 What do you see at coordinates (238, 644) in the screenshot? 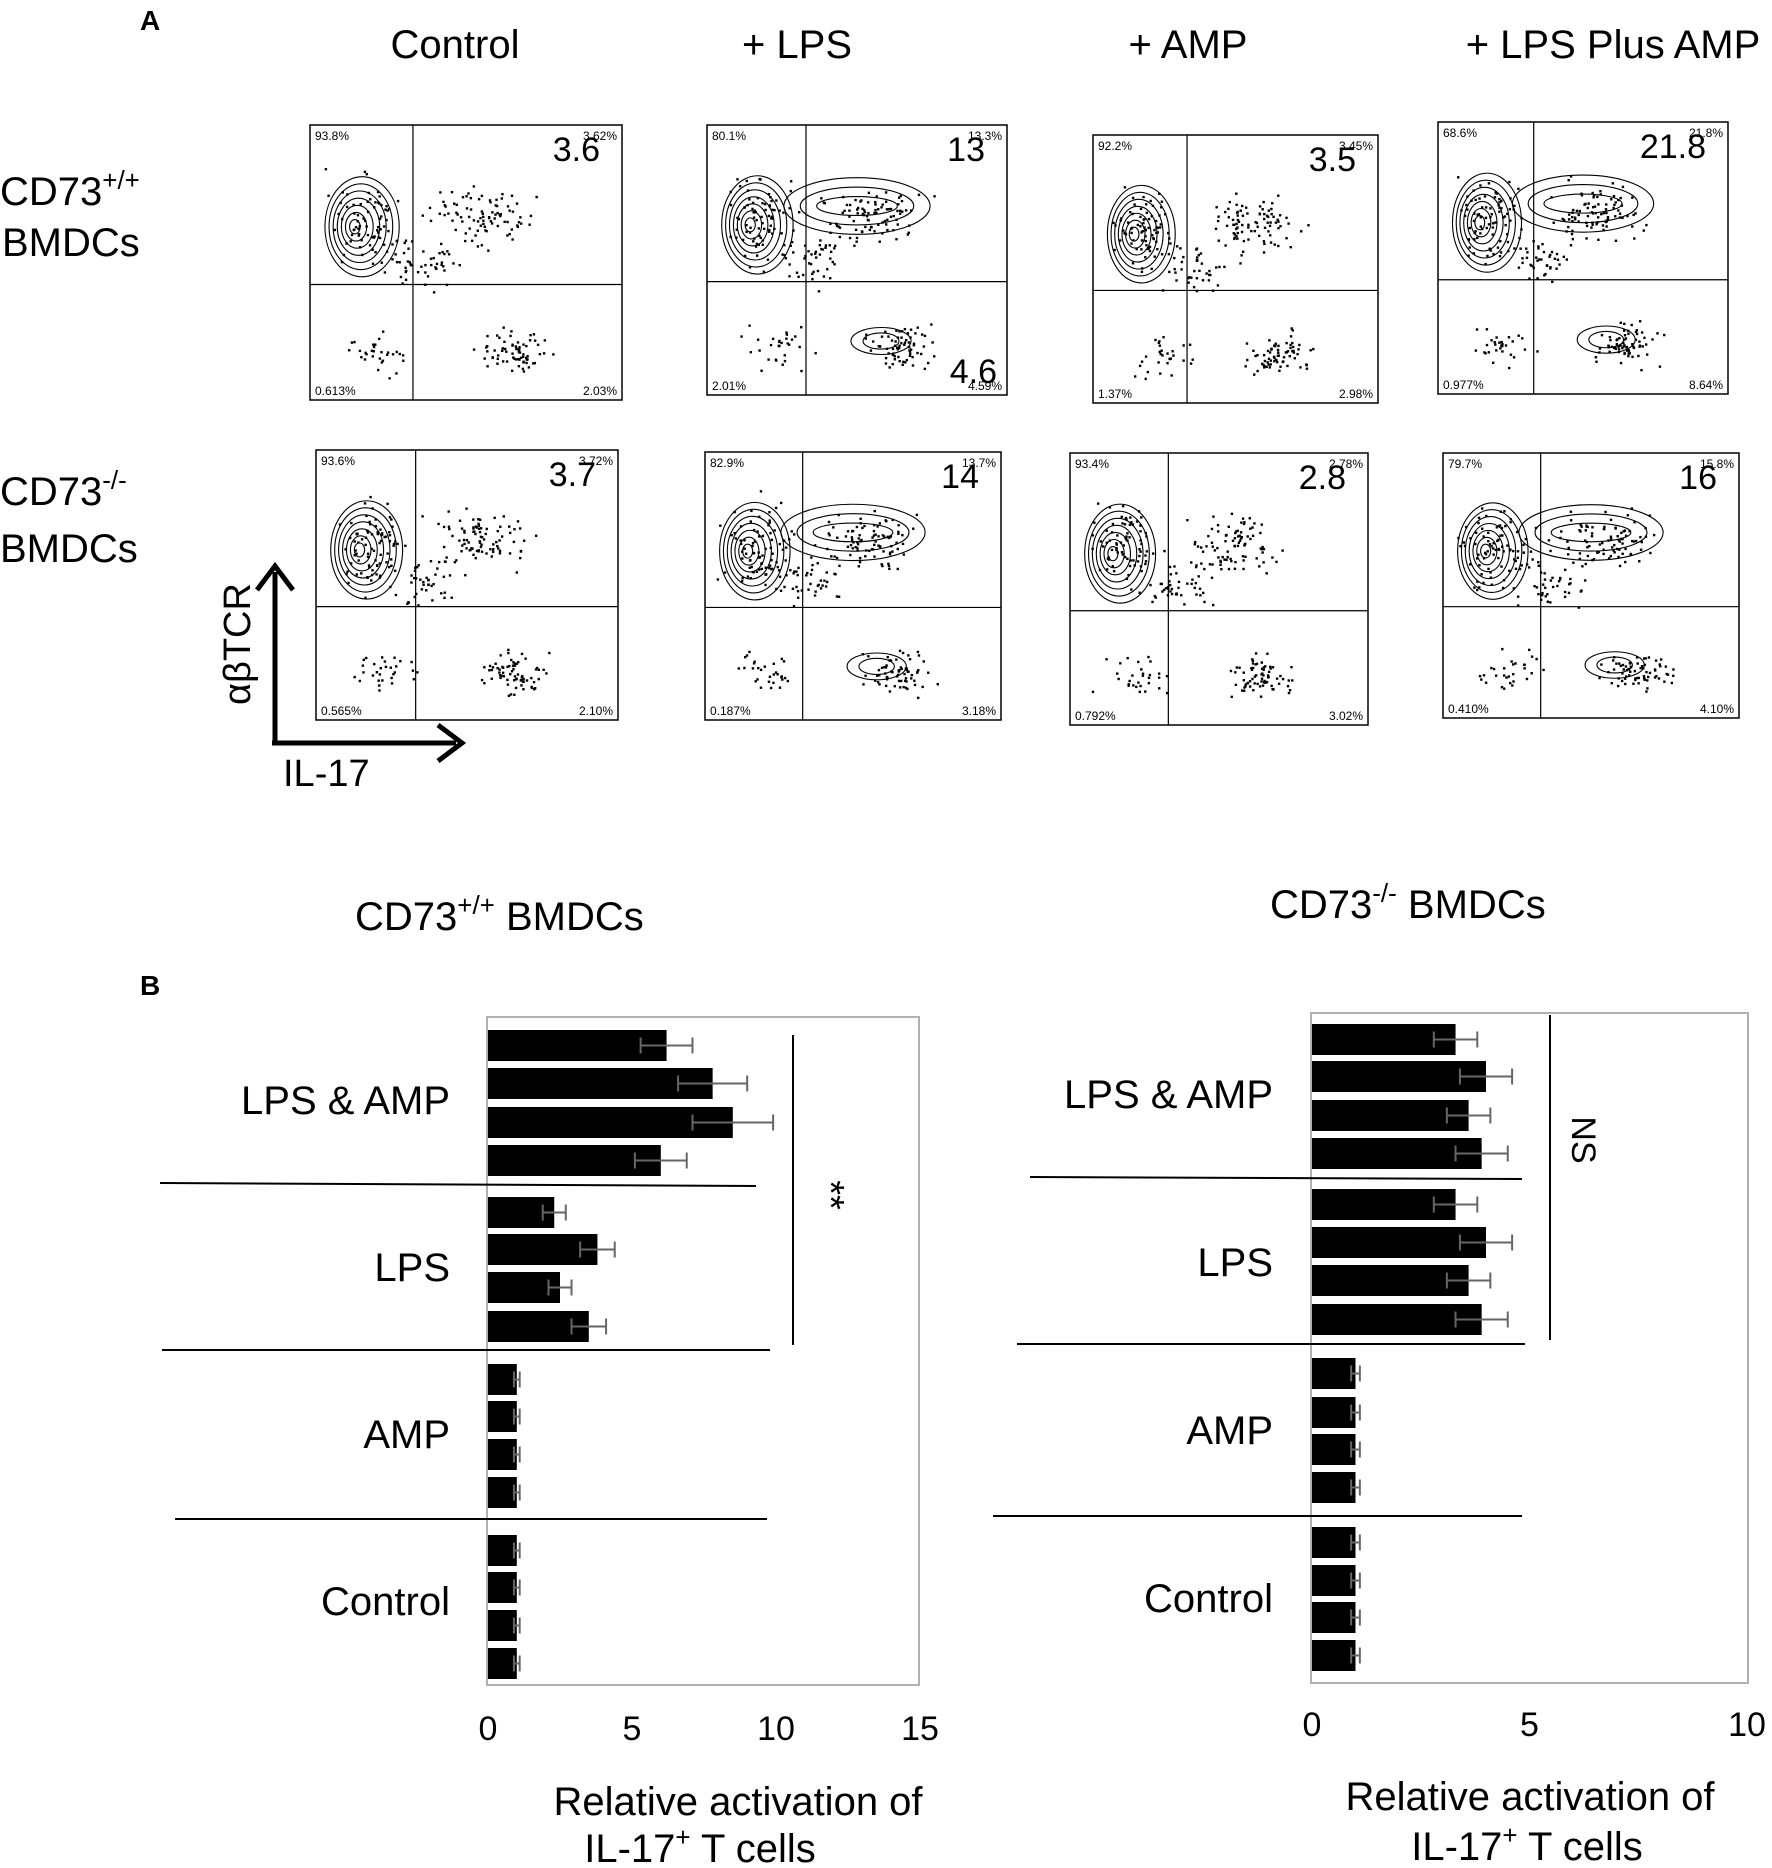
I see `y-axis-label-tcr: αβTCR` at bounding box center [238, 644].